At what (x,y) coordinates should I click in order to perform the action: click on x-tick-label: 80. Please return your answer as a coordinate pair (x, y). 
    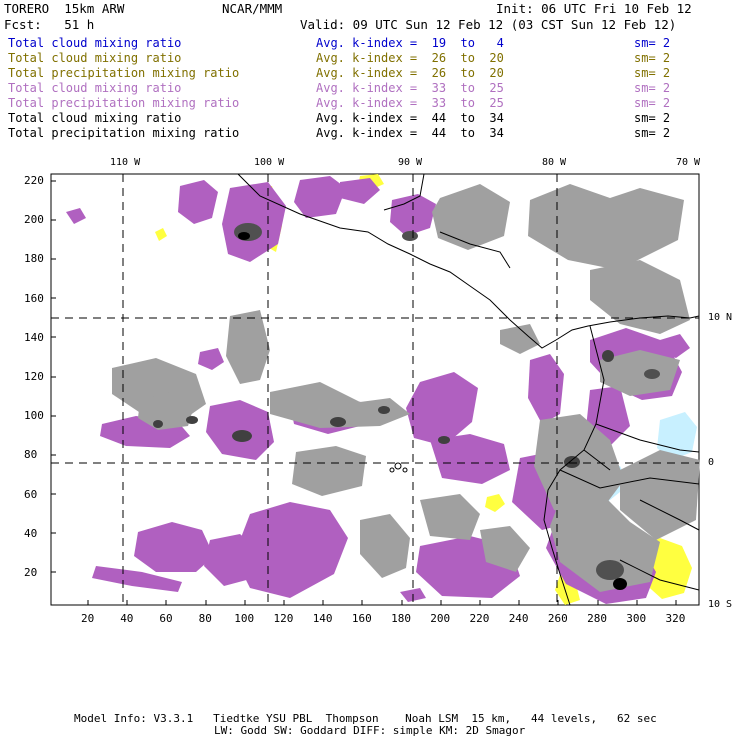
    Looking at the image, I should click on (205, 618).